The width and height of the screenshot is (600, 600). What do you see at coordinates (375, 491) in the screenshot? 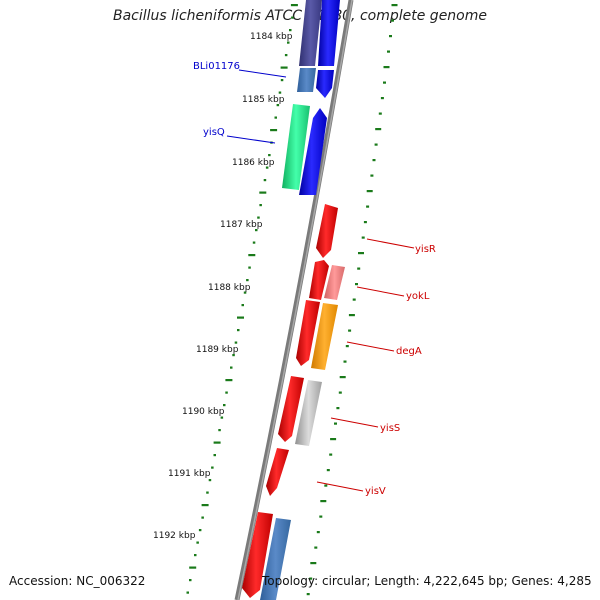
I see `gene-label-yisv: yisV` at bounding box center [375, 491].